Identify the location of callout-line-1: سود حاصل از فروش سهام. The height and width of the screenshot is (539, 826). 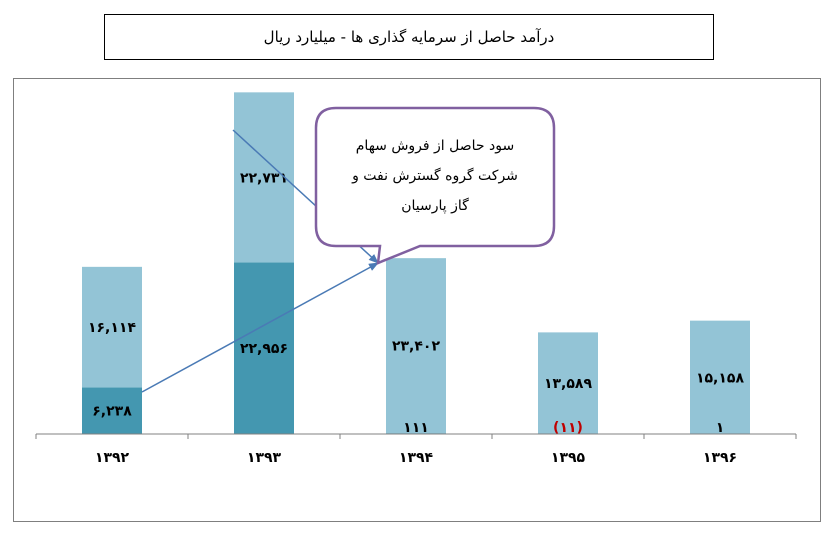
(435, 146).